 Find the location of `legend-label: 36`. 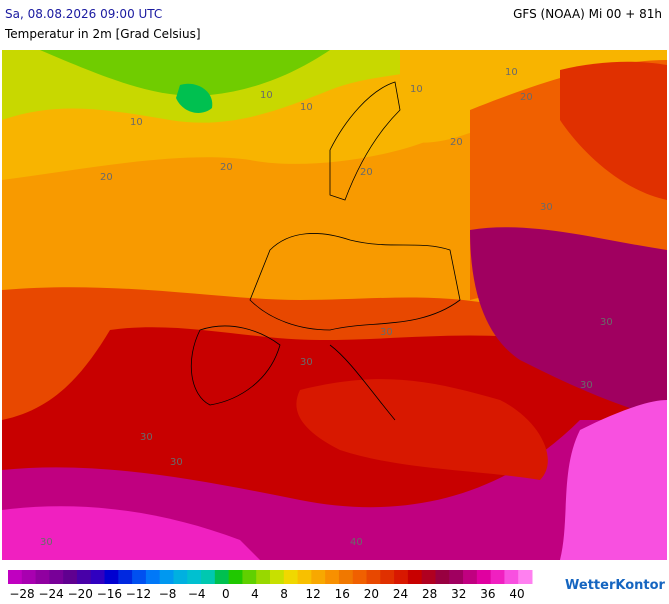

legend-label: 36 is located at coordinates (487, 593).